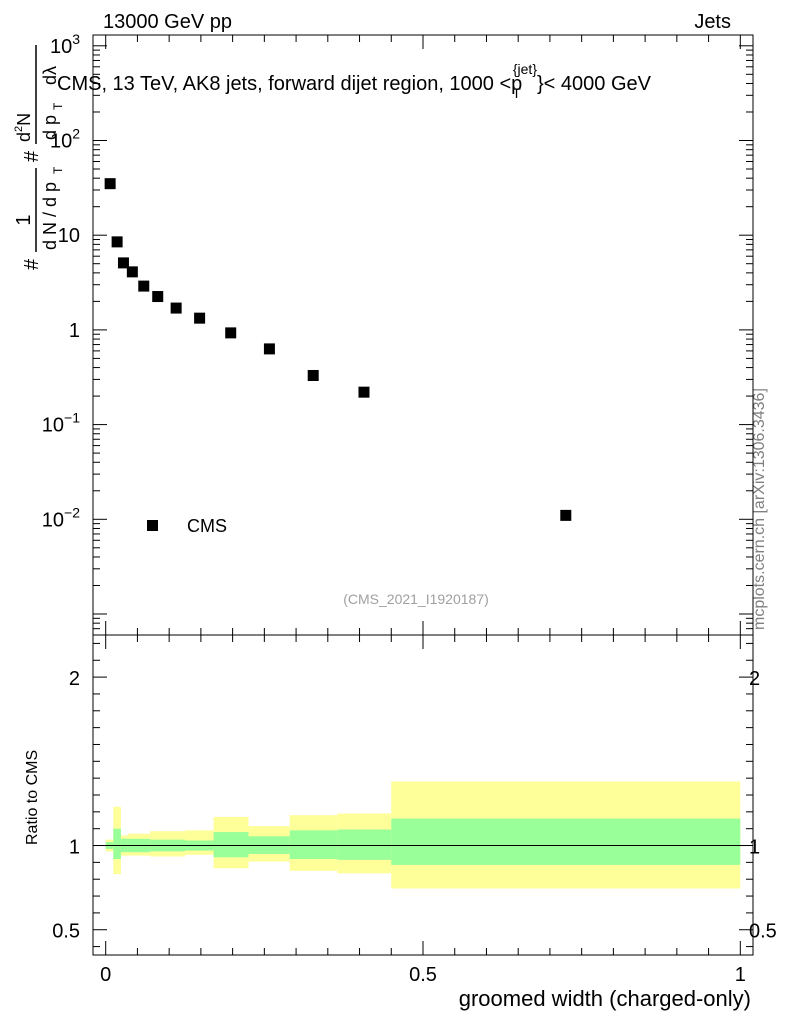 The width and height of the screenshot is (786, 1024). What do you see at coordinates (74, 331) in the screenshot?
I see `main-y-tick-label: 1` at bounding box center [74, 331].